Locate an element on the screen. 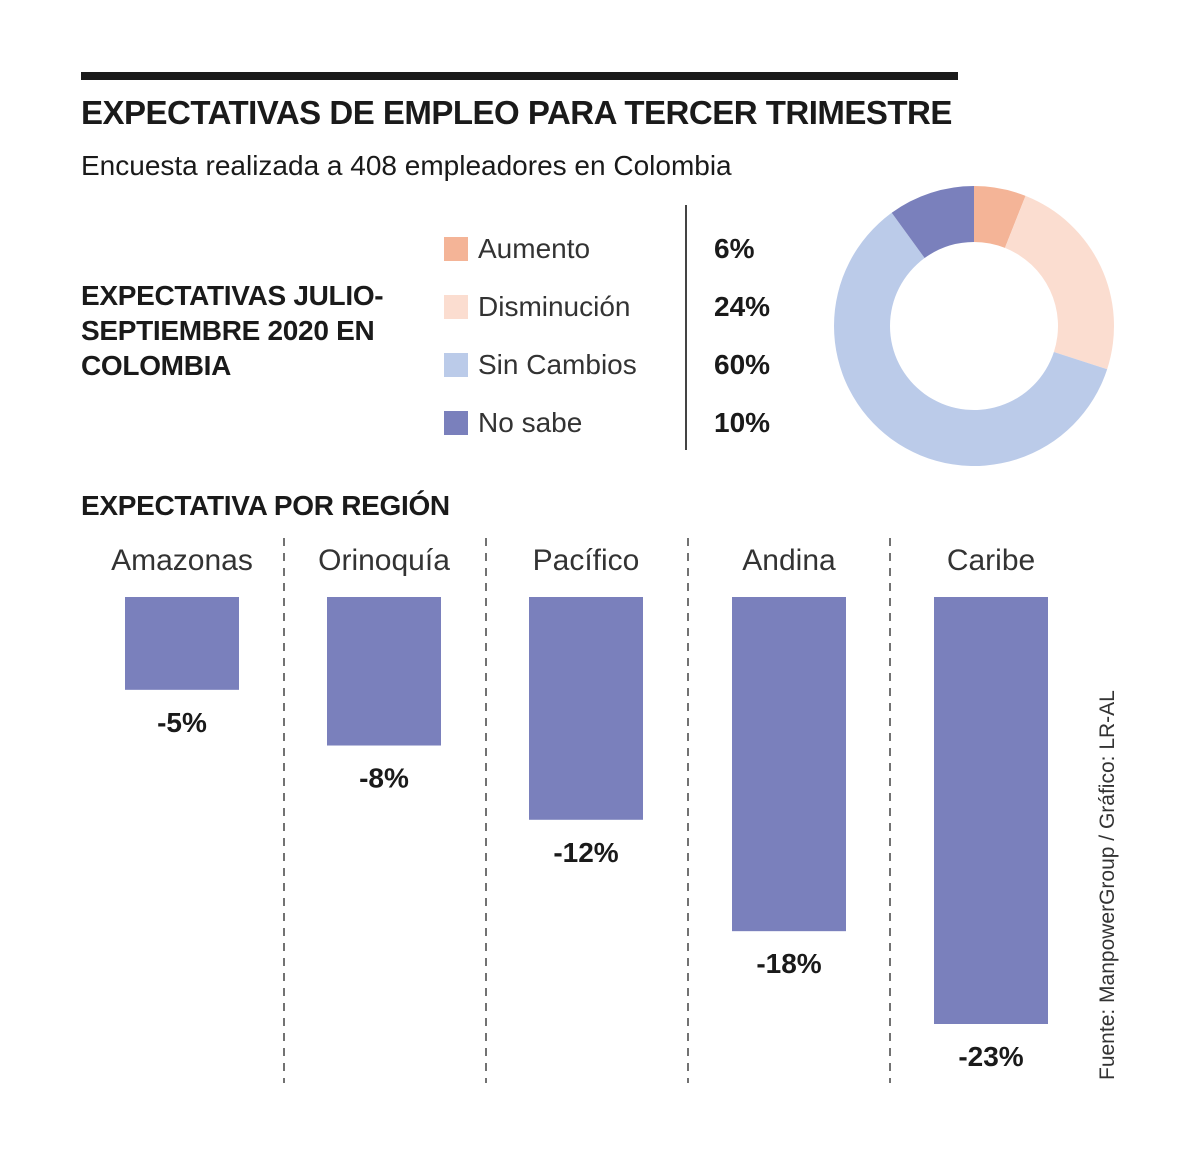 Image resolution: width=1200 pixels, height=1154 pixels. category-label: Andina is located at coordinates (789, 560).